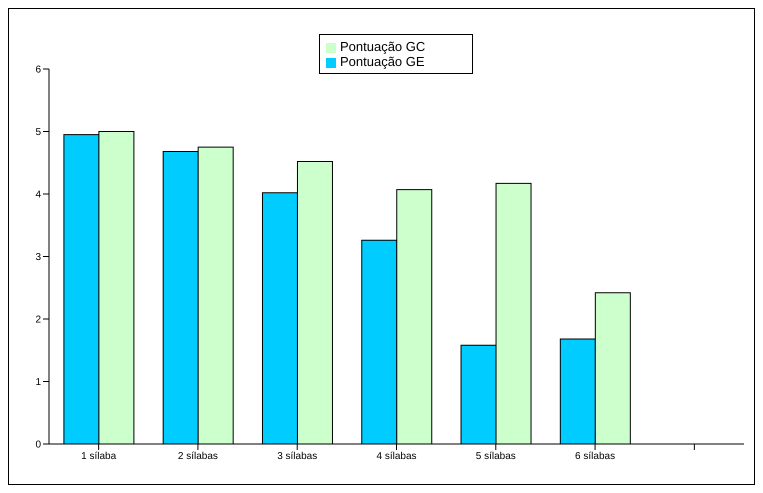 Image resolution: width=763 pixels, height=493 pixels. Describe the element at coordinates (38, 320) in the screenshot. I see `y-tick-label: 2` at that location.